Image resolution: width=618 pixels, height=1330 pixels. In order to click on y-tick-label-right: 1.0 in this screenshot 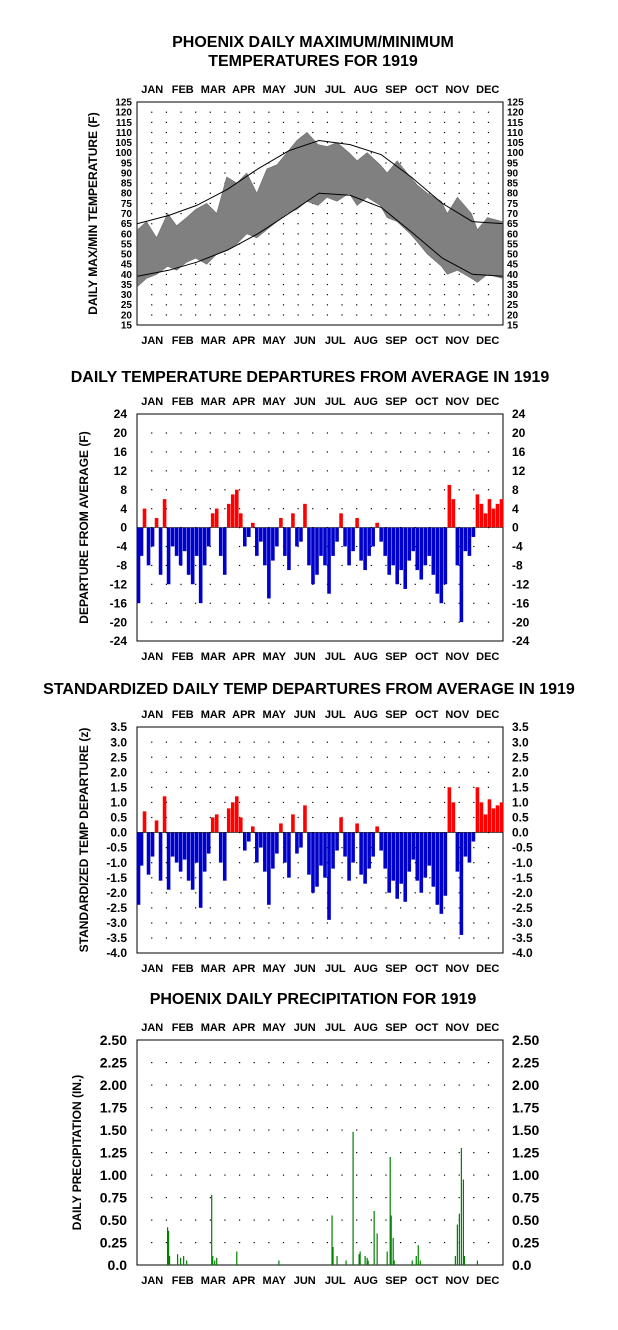, I will do `click(520, 803)`.